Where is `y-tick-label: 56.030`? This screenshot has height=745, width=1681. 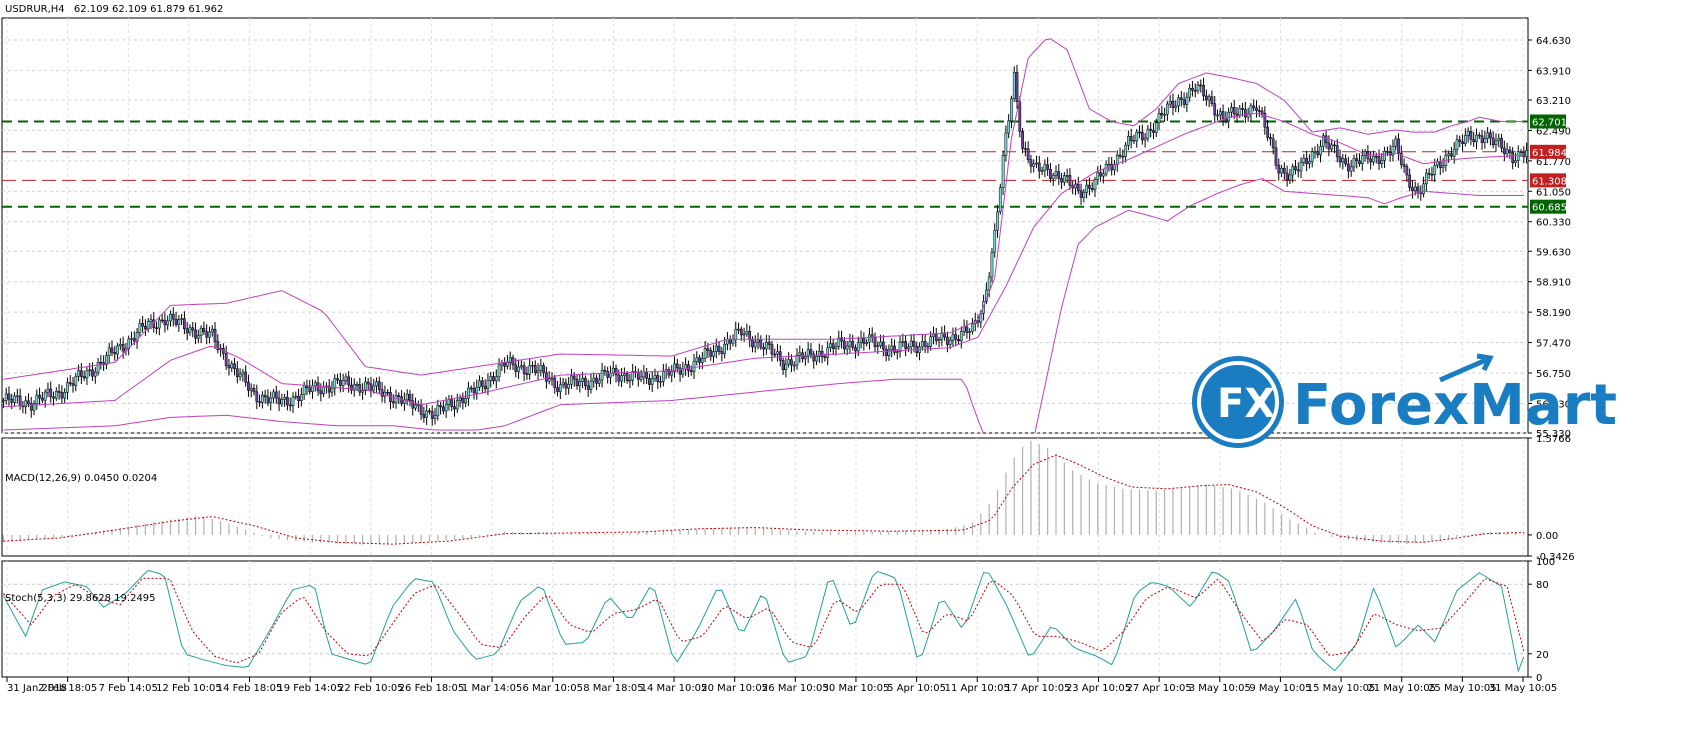
y-tick-label: 56.030 is located at coordinates (1553, 404).